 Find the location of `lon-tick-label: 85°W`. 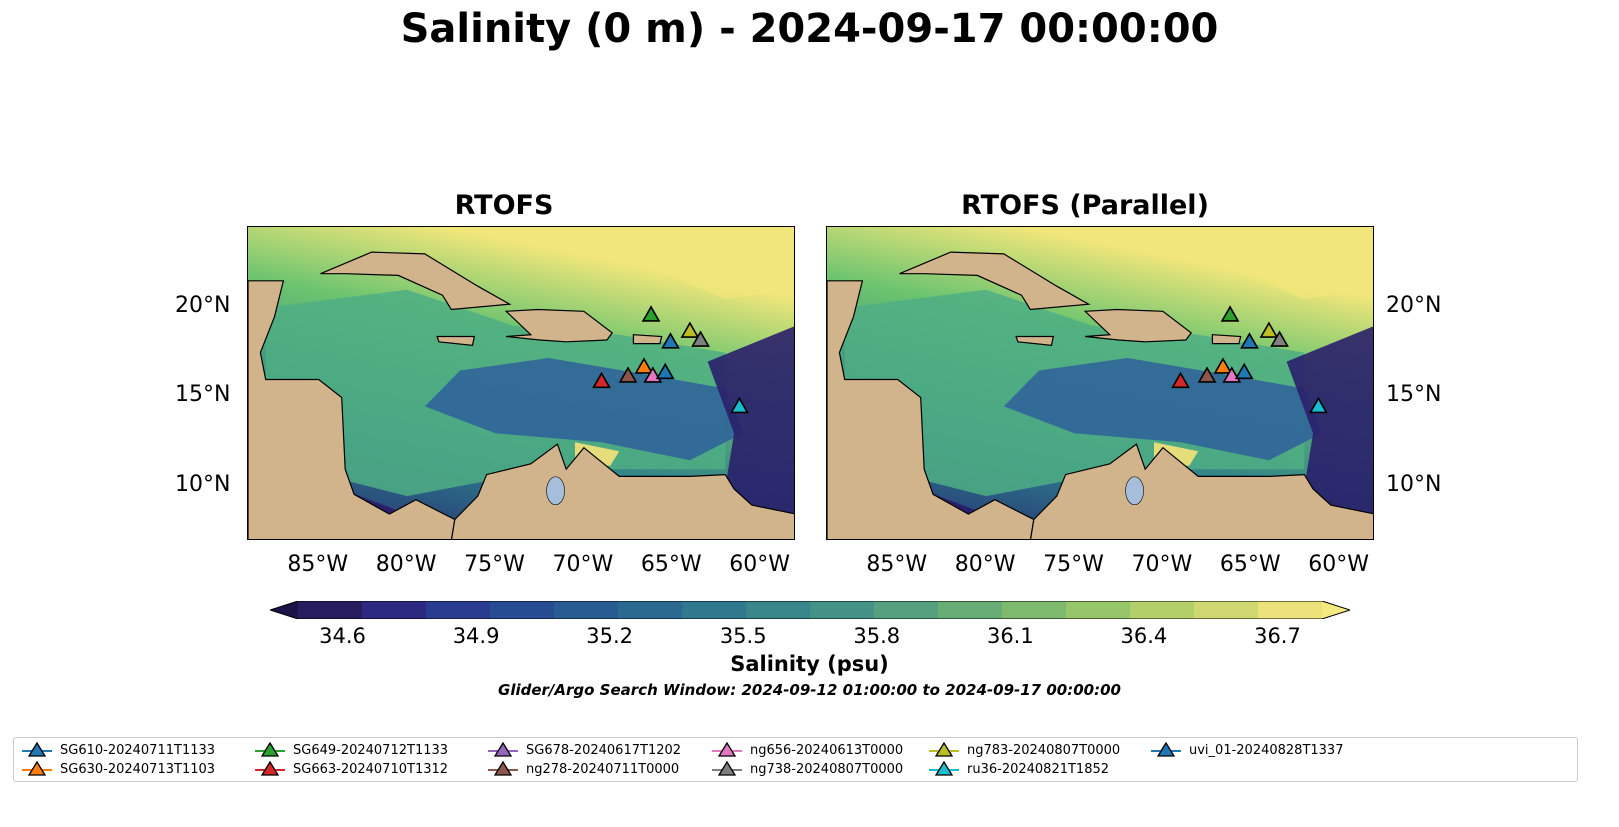

lon-tick-label: 85°W is located at coordinates (897, 564).